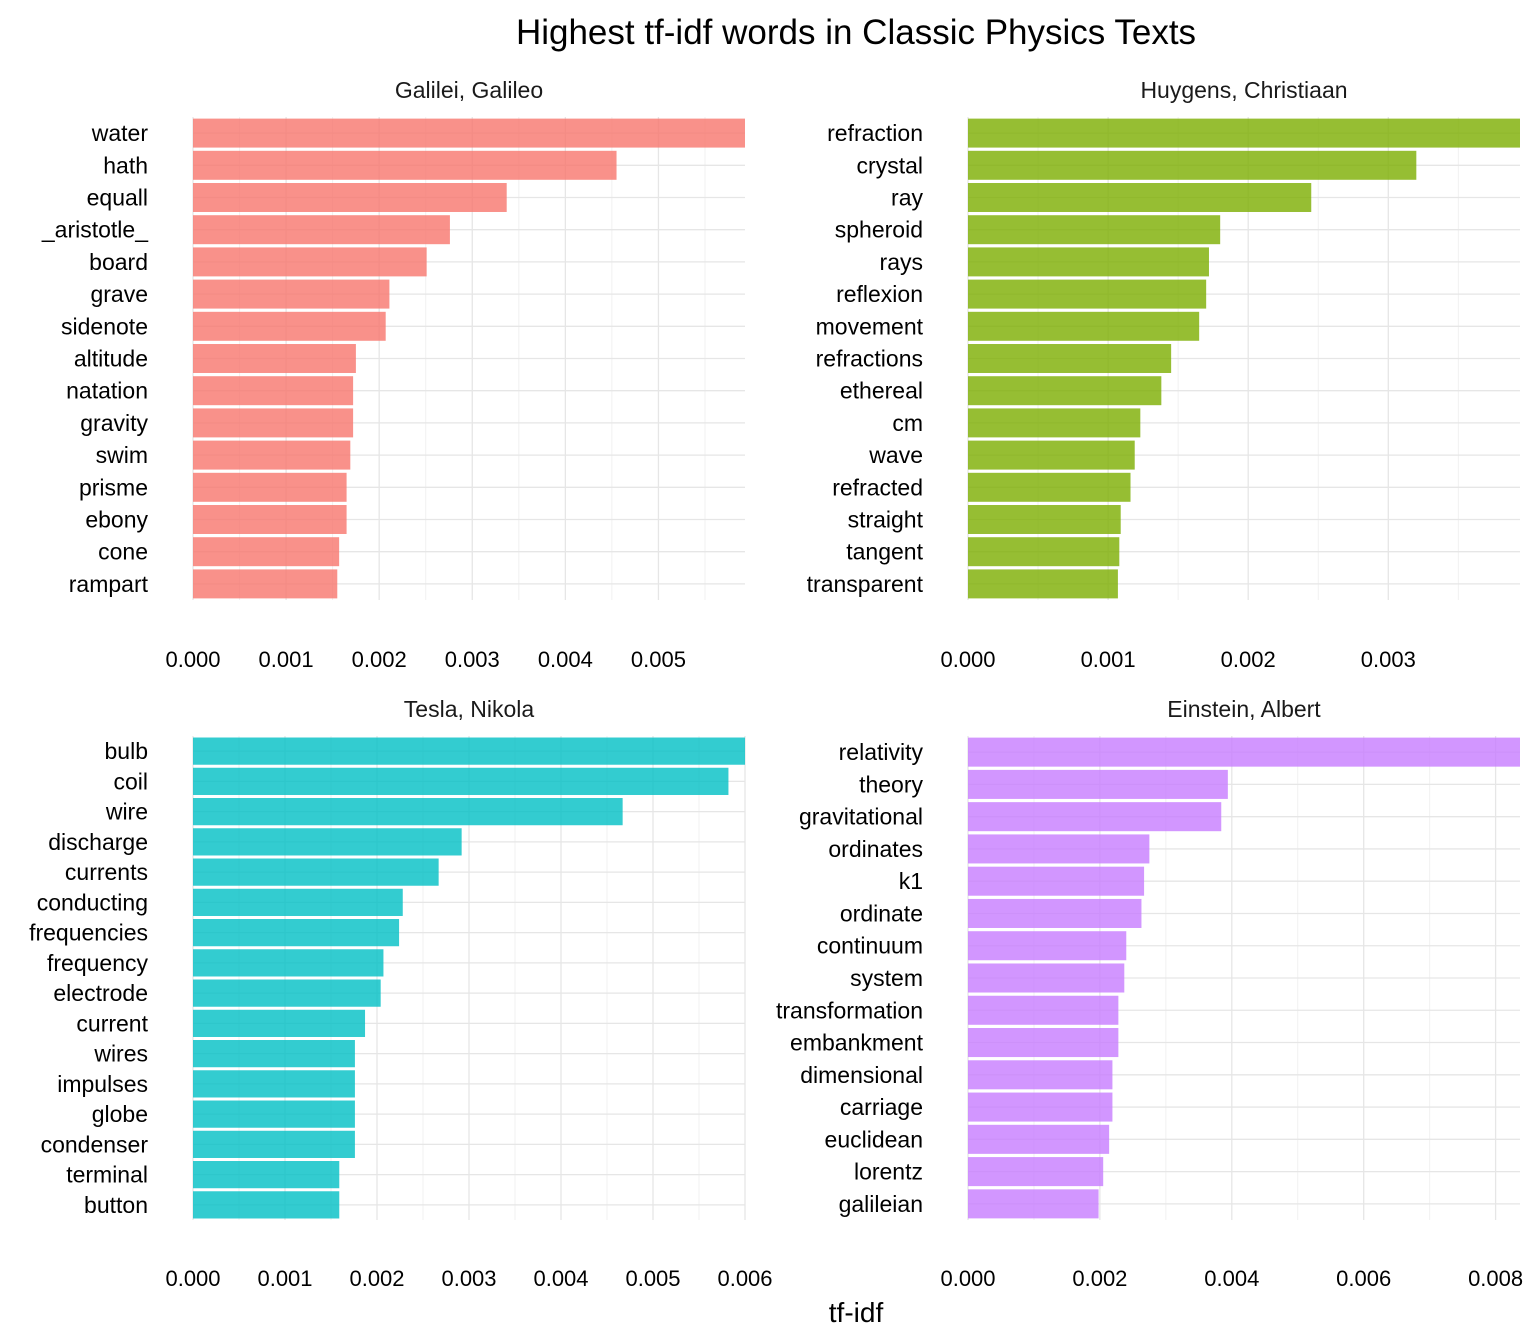 The height and width of the screenshot is (1344, 1536). I want to click on category-label: euclidean, so click(874, 1139).